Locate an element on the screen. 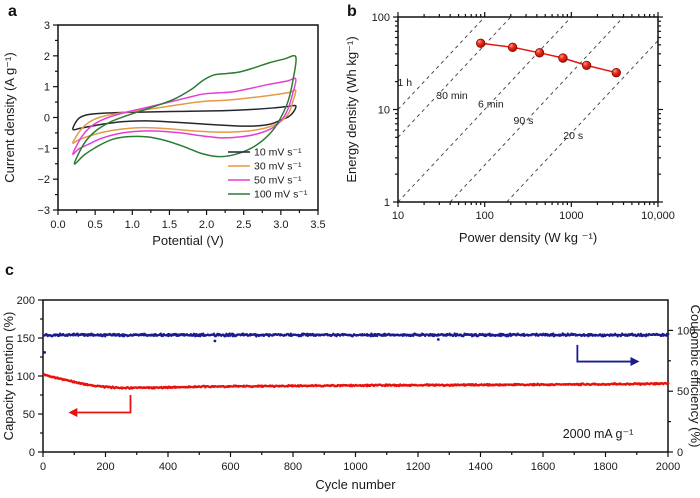 Image resolution: width=700 pixels, height=498 pixels. svg-text: 3.0 is located at coordinates (280, 225).